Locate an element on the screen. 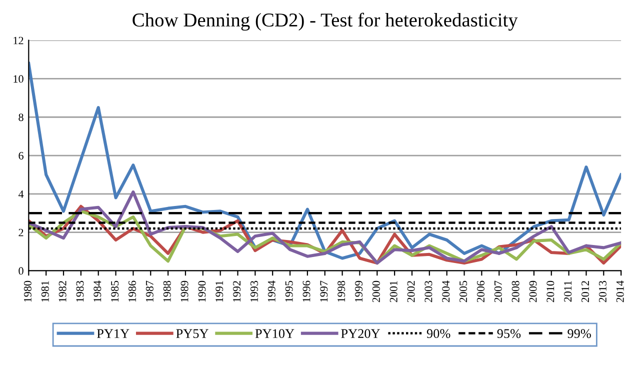  x-tick-label: 1999 is located at coordinates (358, 291).